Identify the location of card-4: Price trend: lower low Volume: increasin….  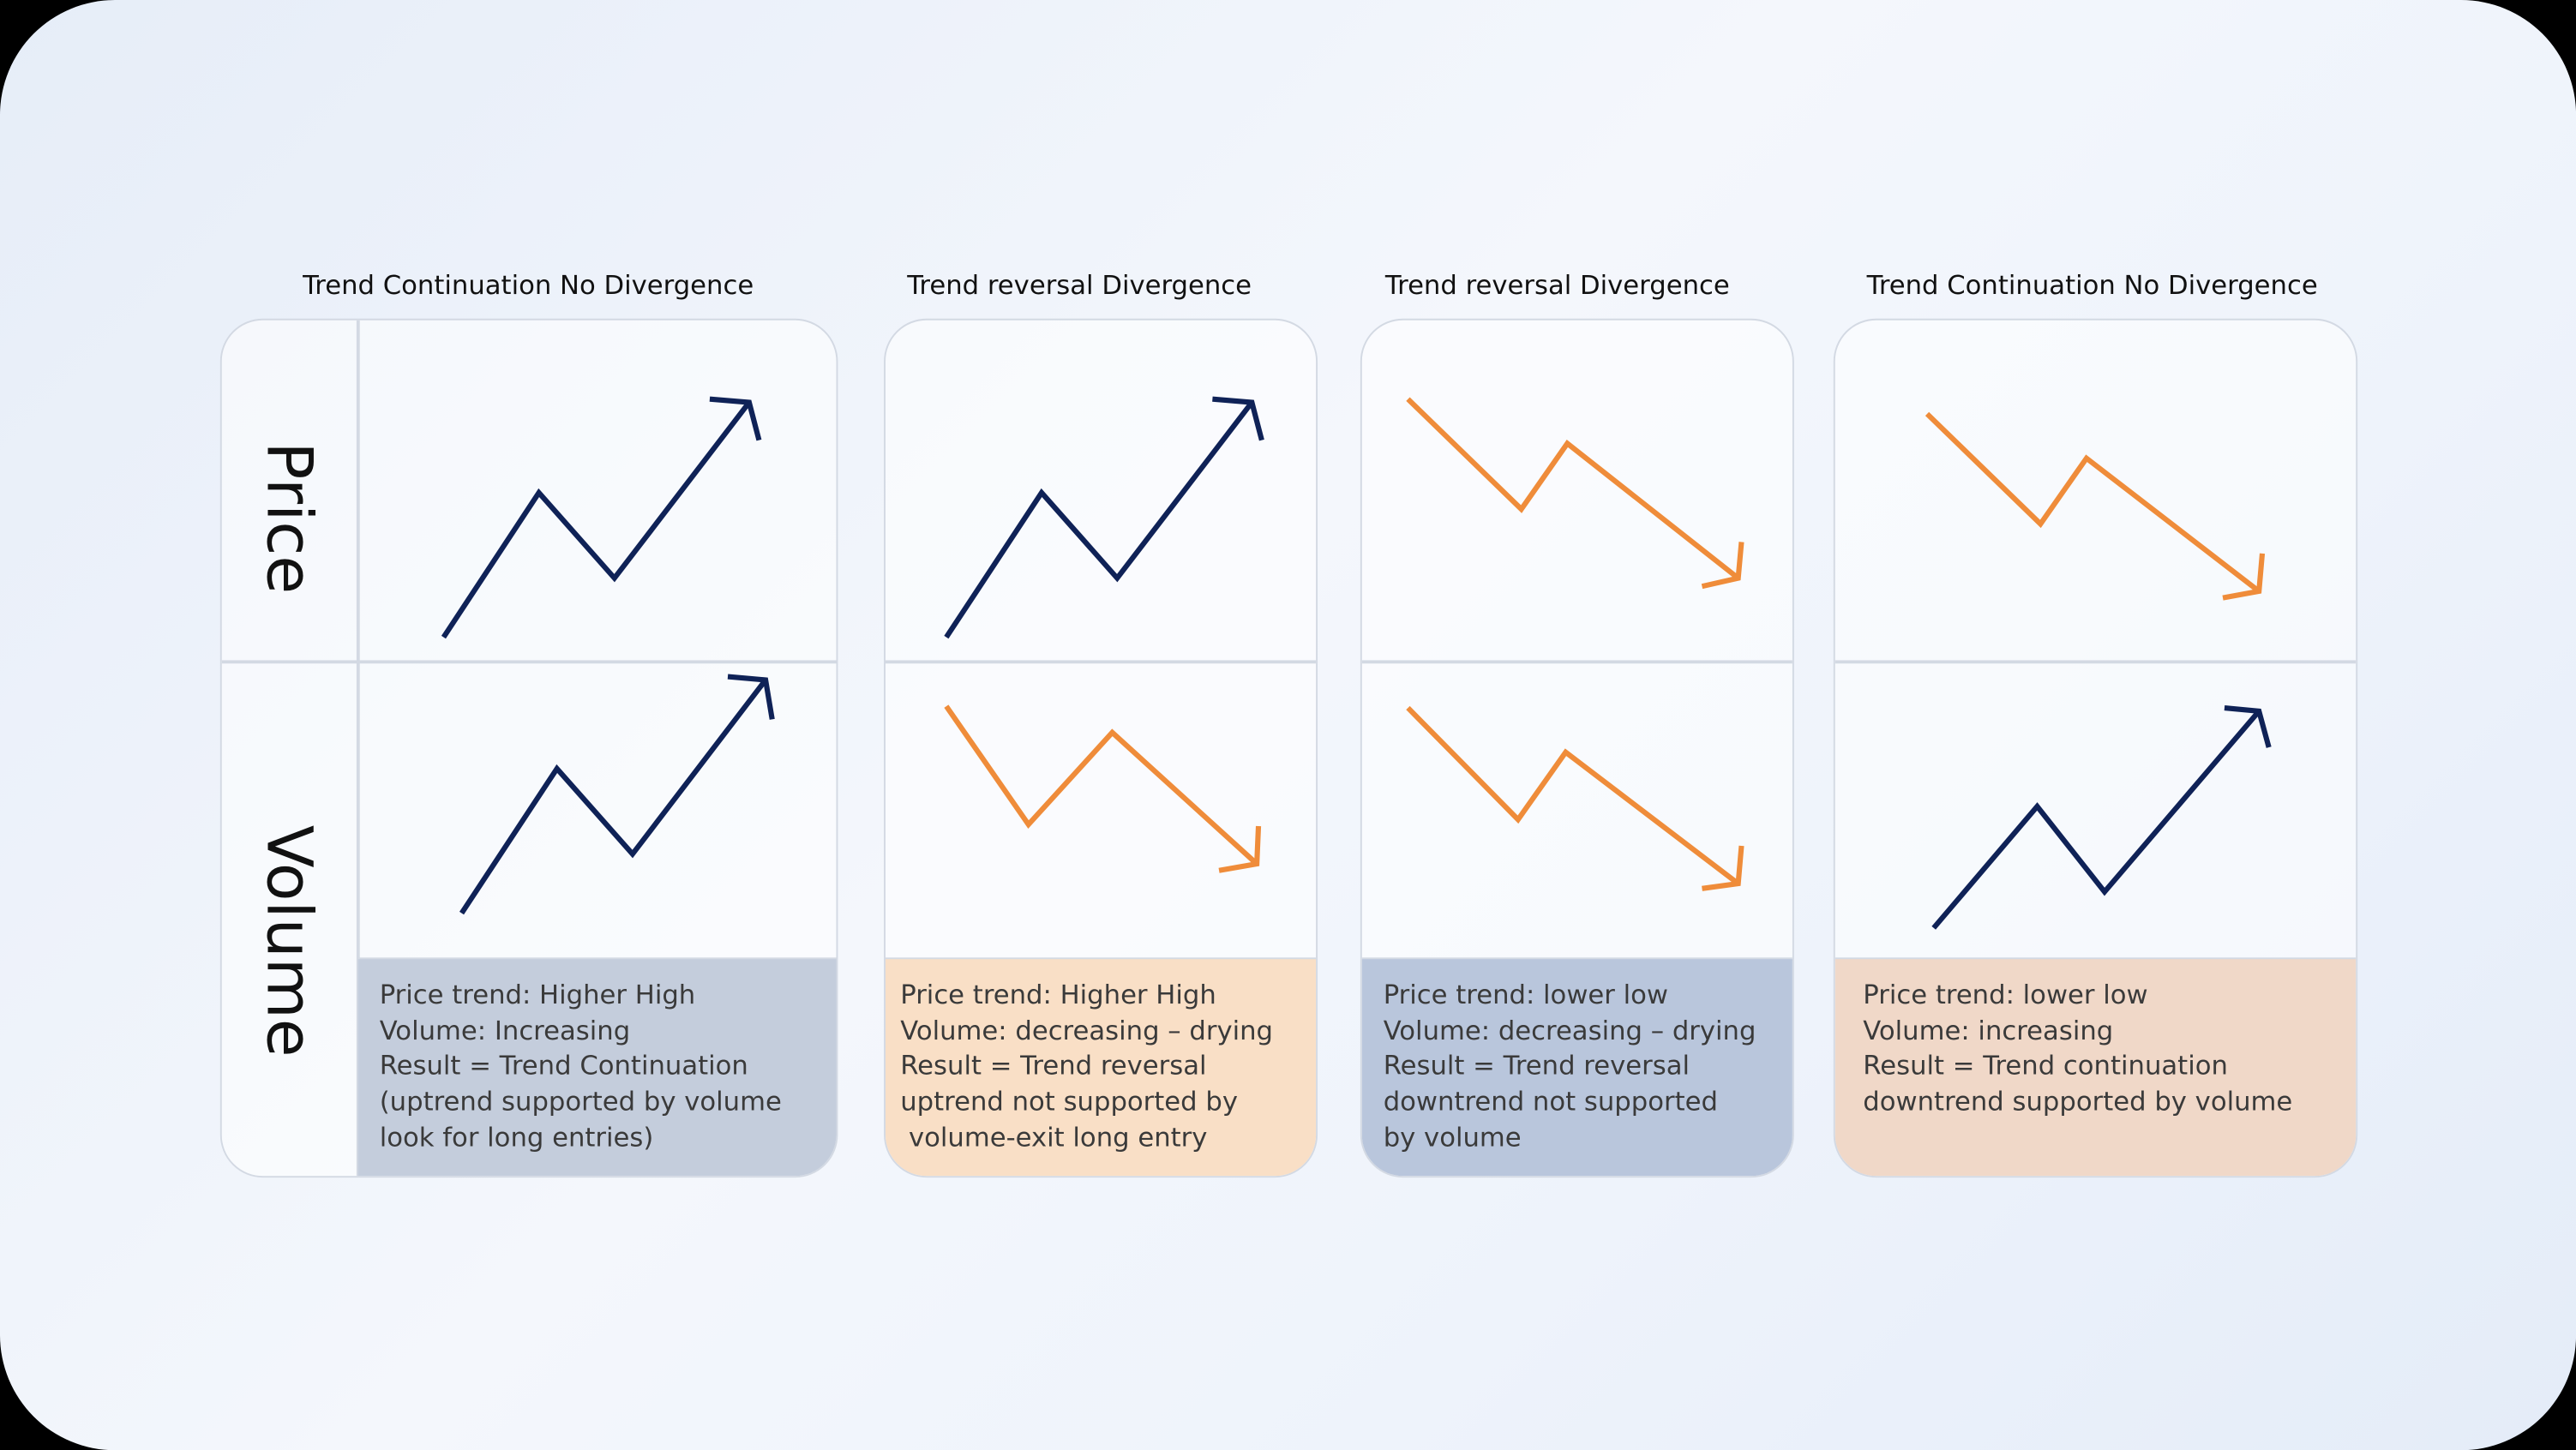
(2095, 748).